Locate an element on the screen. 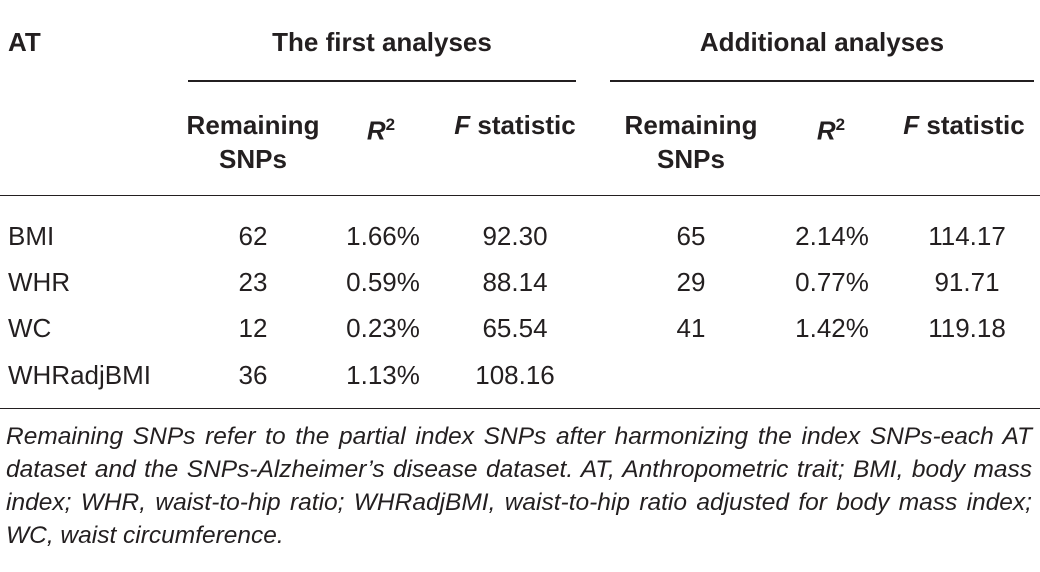  cell-first-r2: 1.66% is located at coordinates (383, 236).